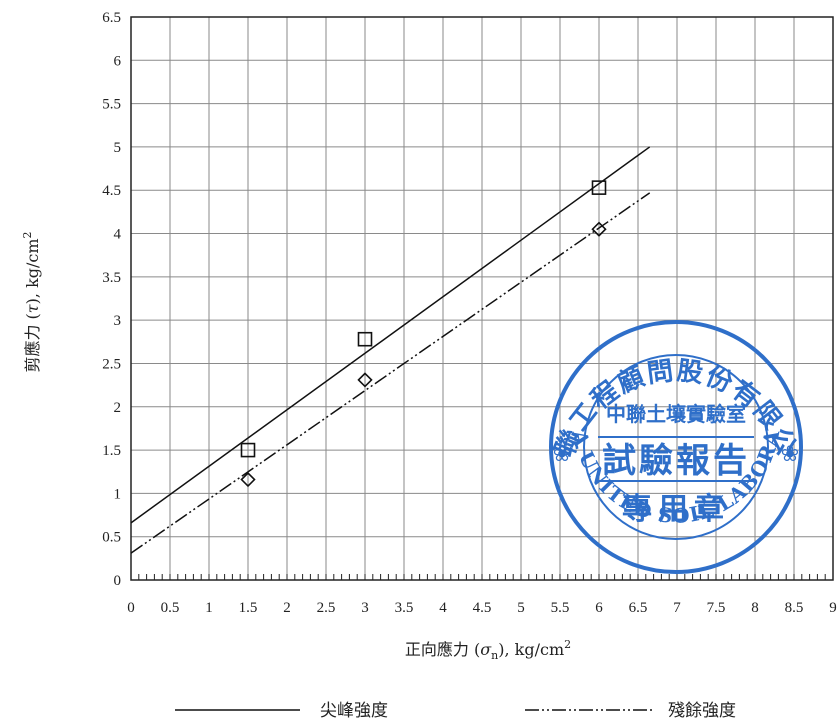  I want to click on y-tick-label: 2, so click(118, 408).